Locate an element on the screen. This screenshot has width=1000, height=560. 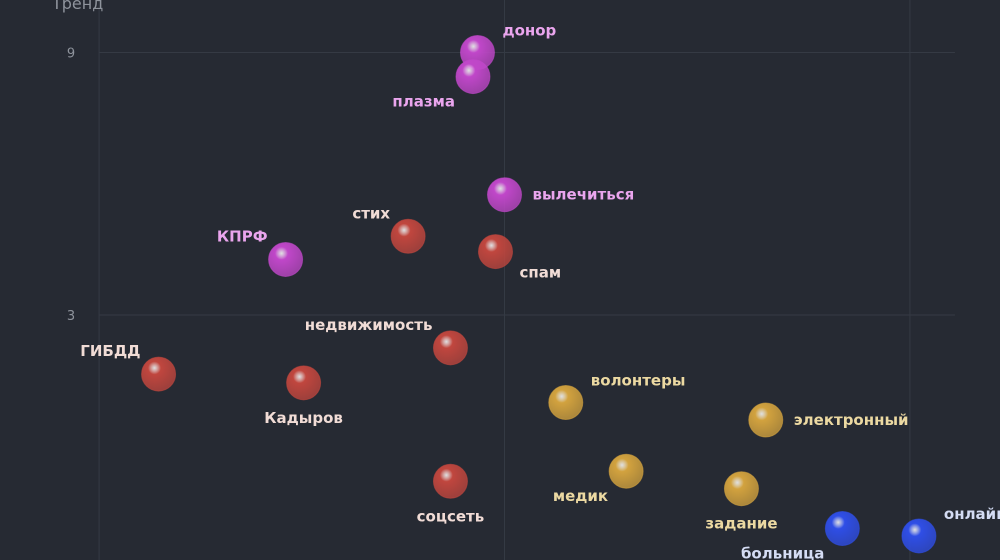
point-label: больница is located at coordinates (782, 552).